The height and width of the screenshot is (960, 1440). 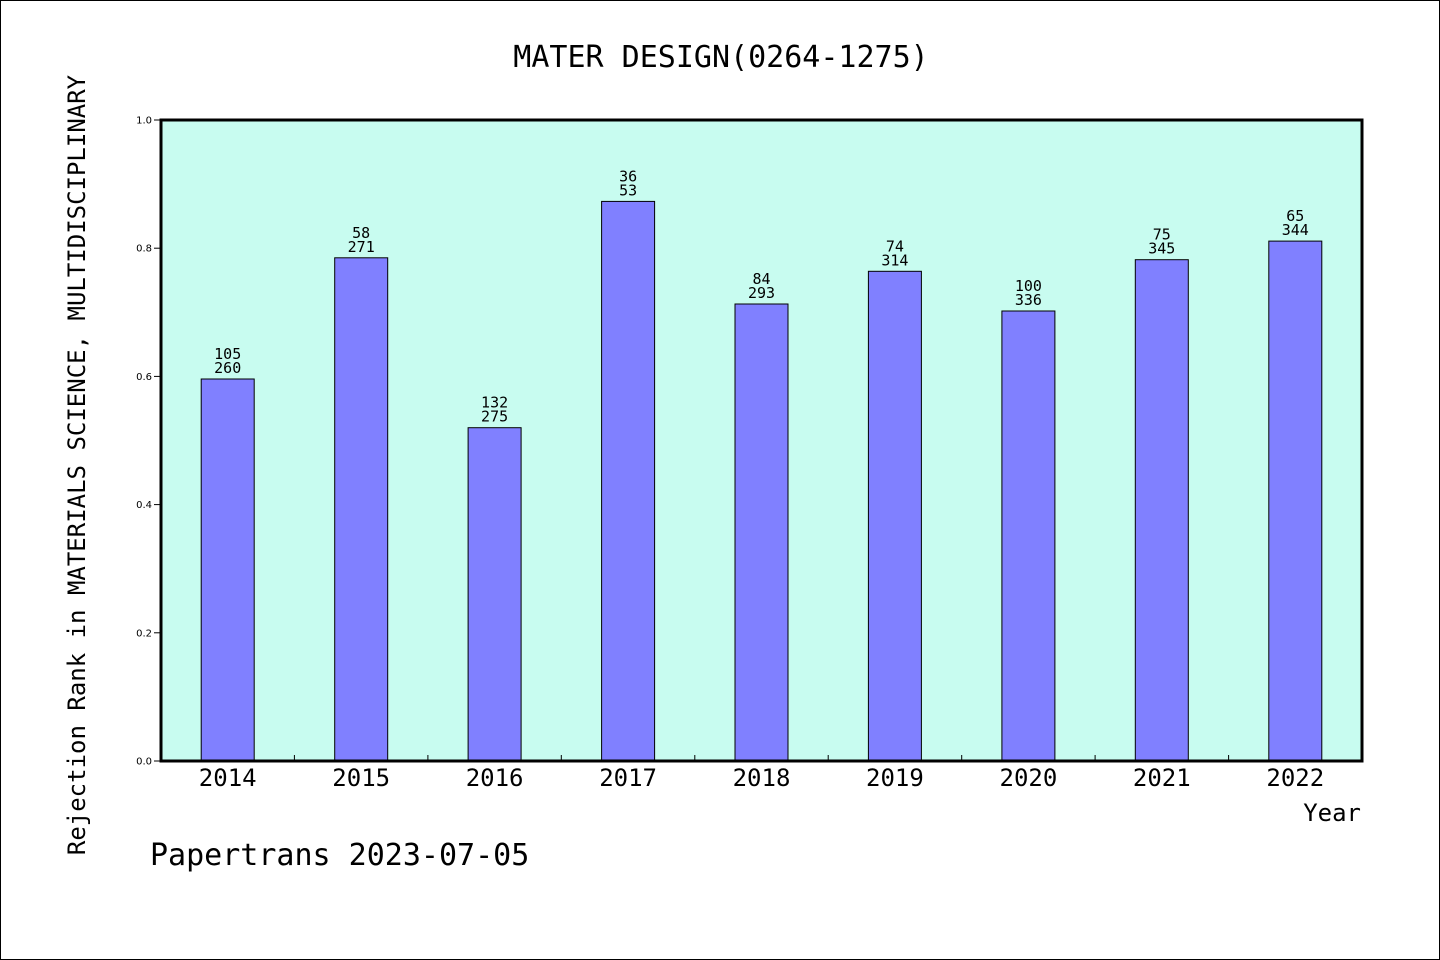 What do you see at coordinates (761, 279) in the screenshot?
I see `data-label-top: 84` at bounding box center [761, 279].